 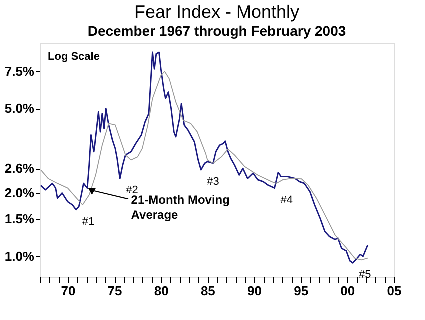 What do you see at coordinates (208, 291) in the screenshot?
I see `x-tick-label: 85` at bounding box center [208, 291].